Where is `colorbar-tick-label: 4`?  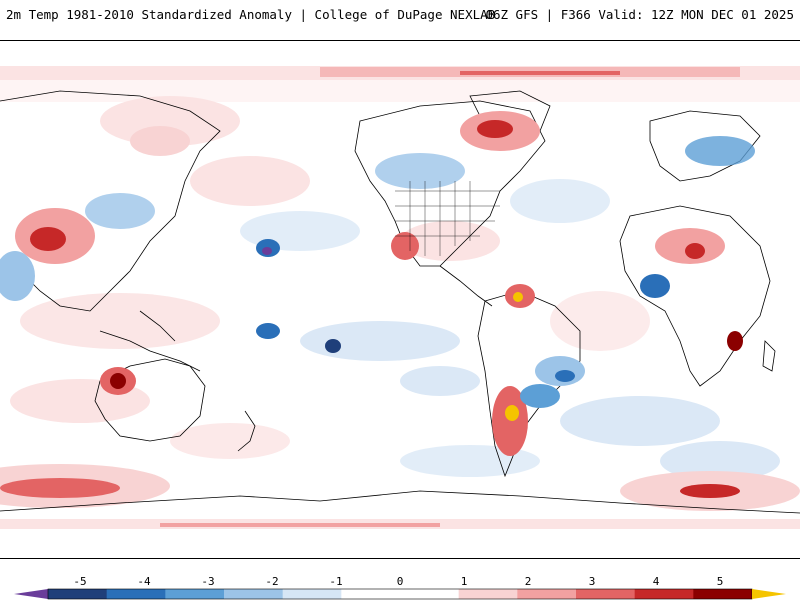
colorbar-tick-label: 4 is located at coordinates (656, 581).